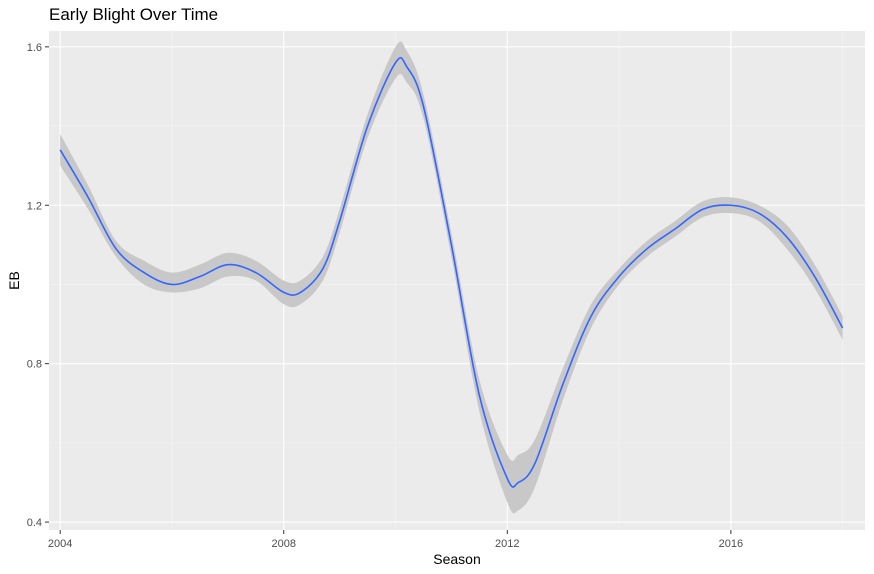 This screenshot has height=574, width=874. What do you see at coordinates (134, 14) in the screenshot?
I see `chart-title: Early Blight Over Time` at bounding box center [134, 14].